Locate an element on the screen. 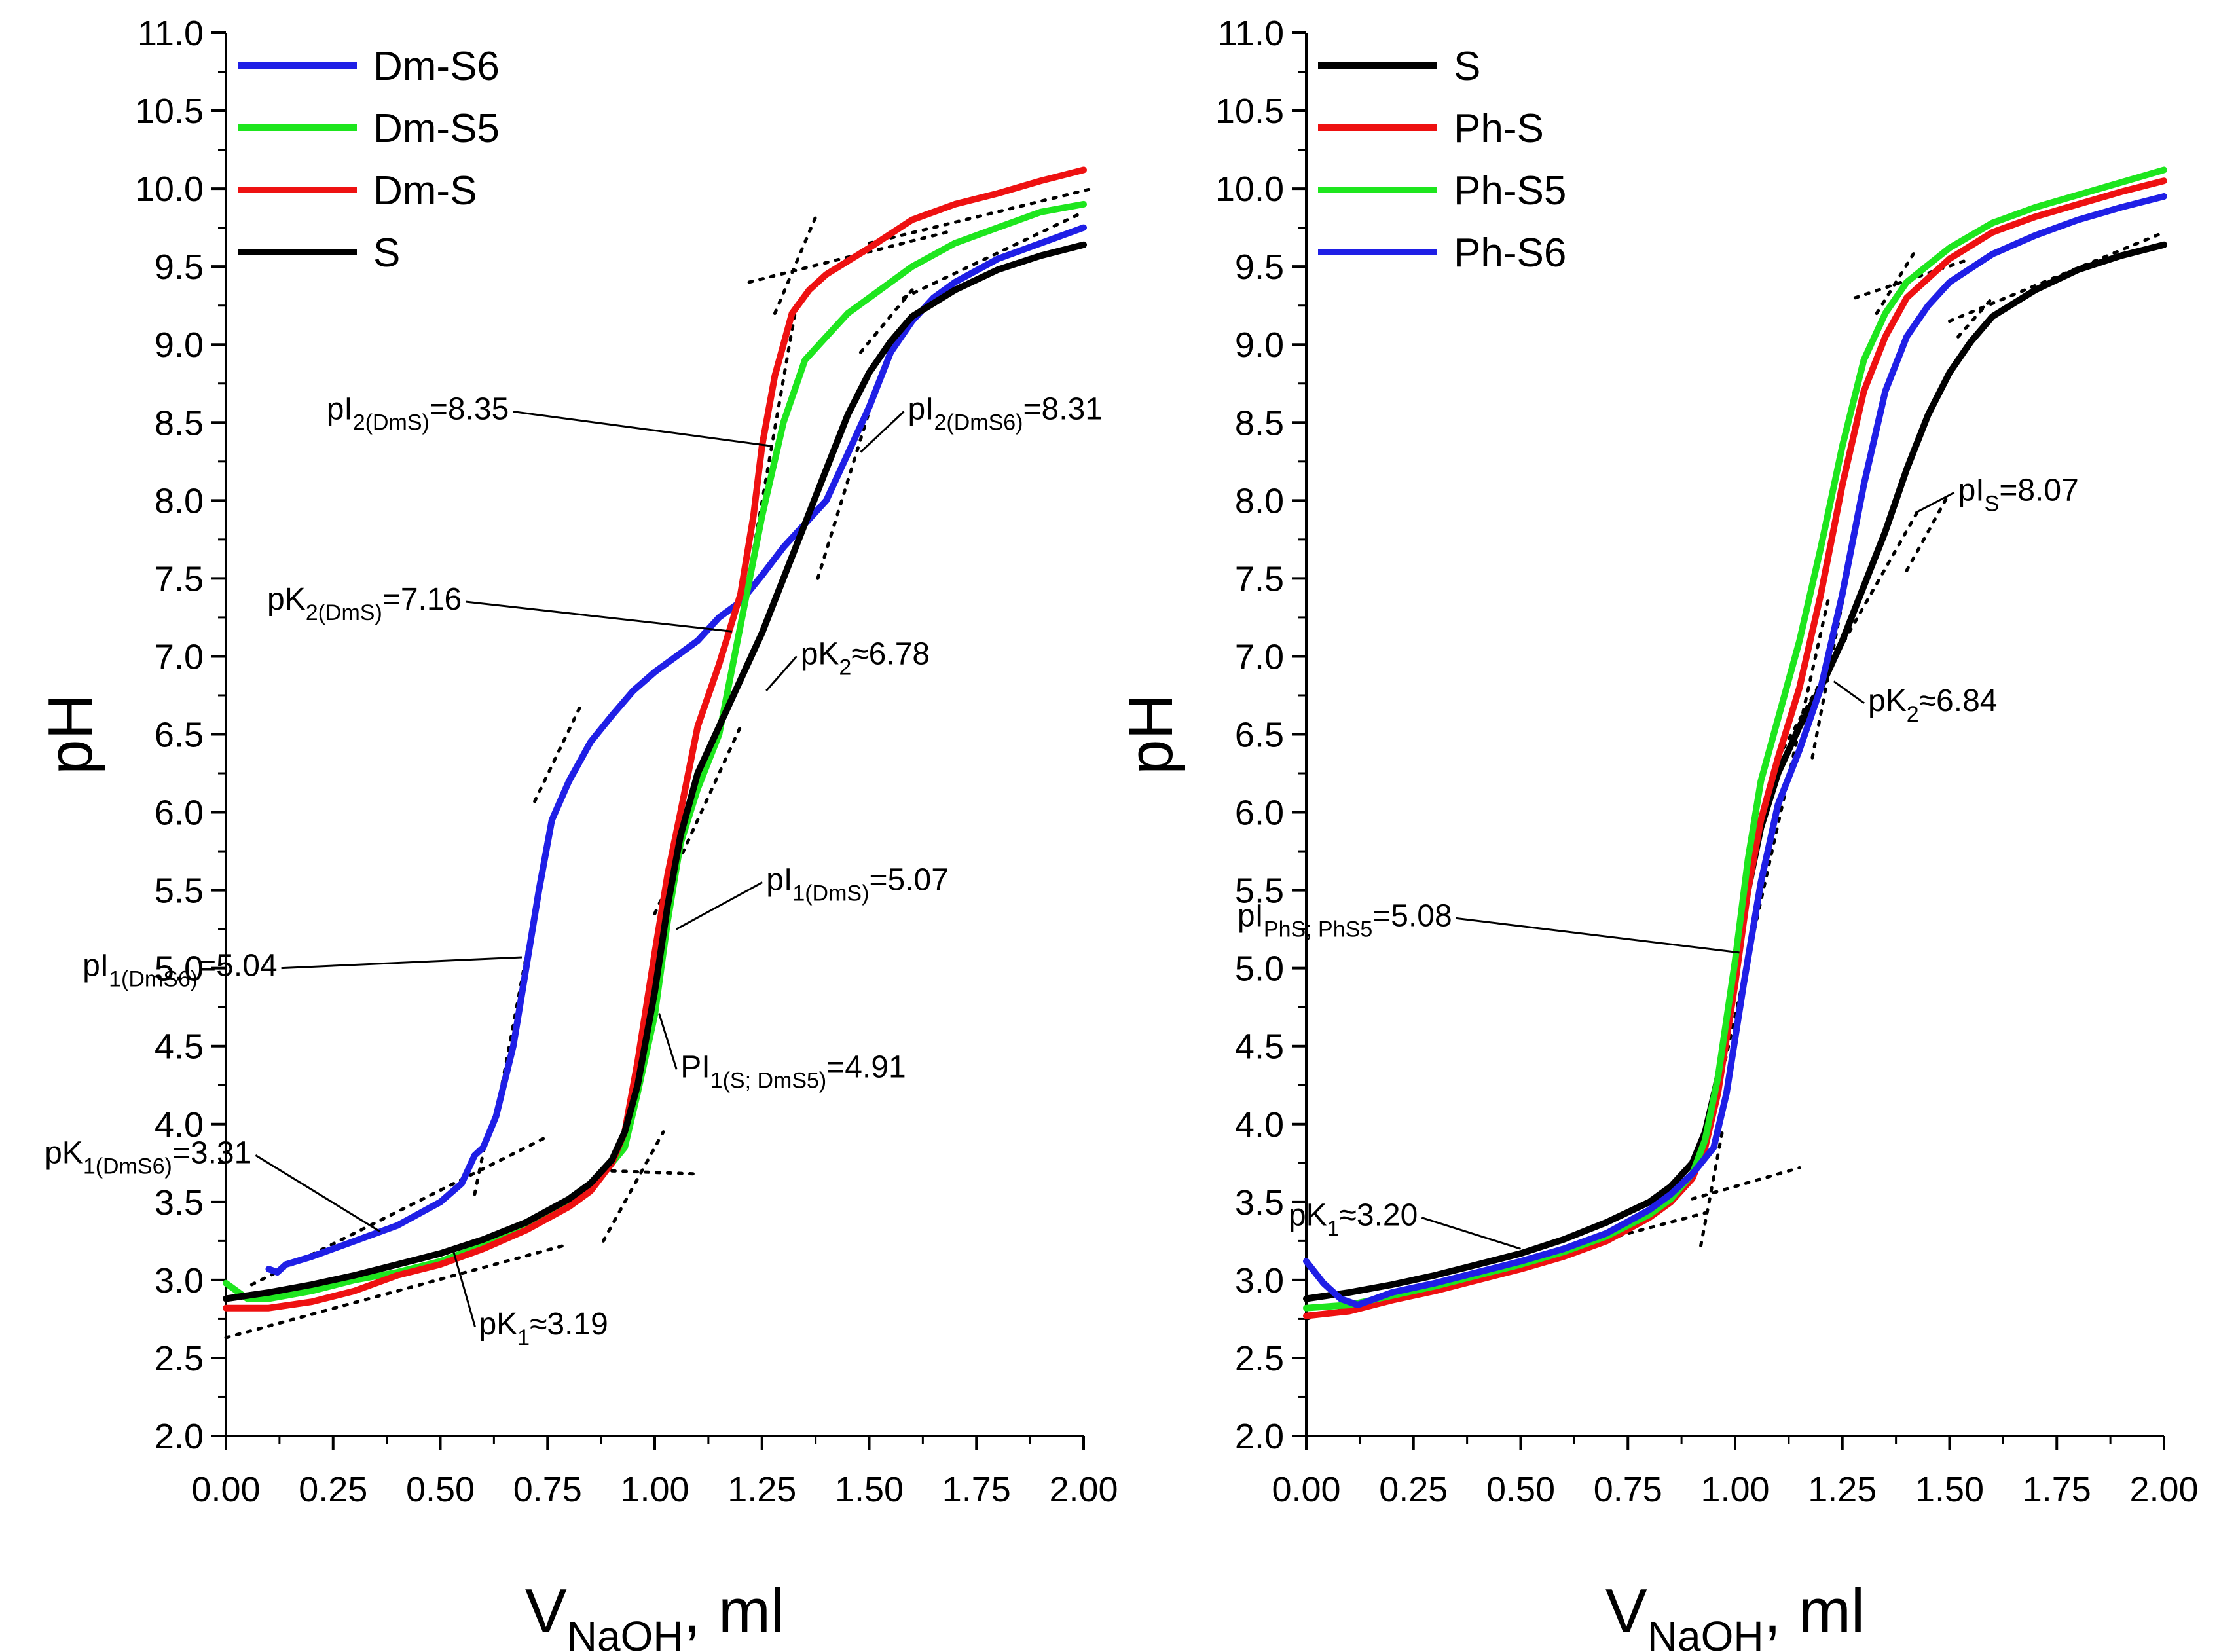 The width and height of the screenshot is (2219, 1652). x-tick-label: 1.25 is located at coordinates (761, 1489).